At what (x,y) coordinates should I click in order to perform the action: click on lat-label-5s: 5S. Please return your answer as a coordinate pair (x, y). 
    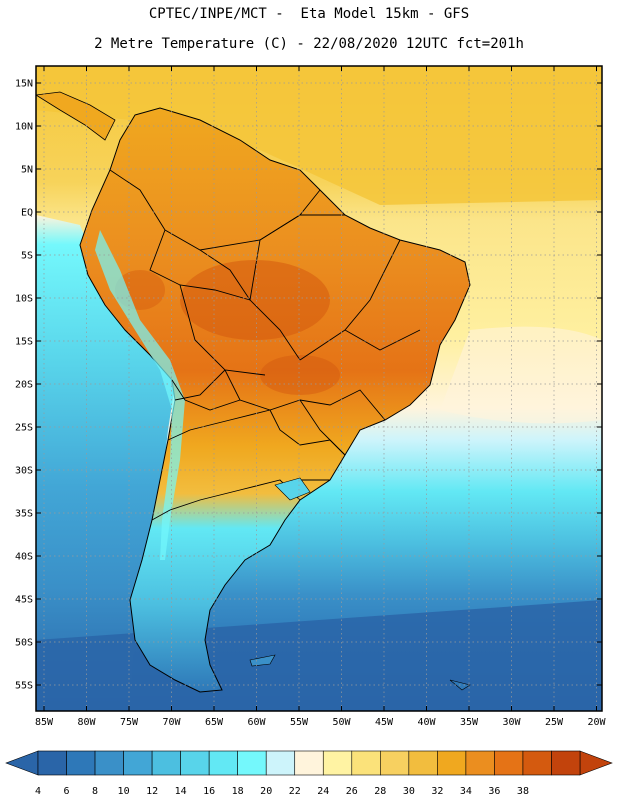
    Looking at the image, I should click on (27, 256).